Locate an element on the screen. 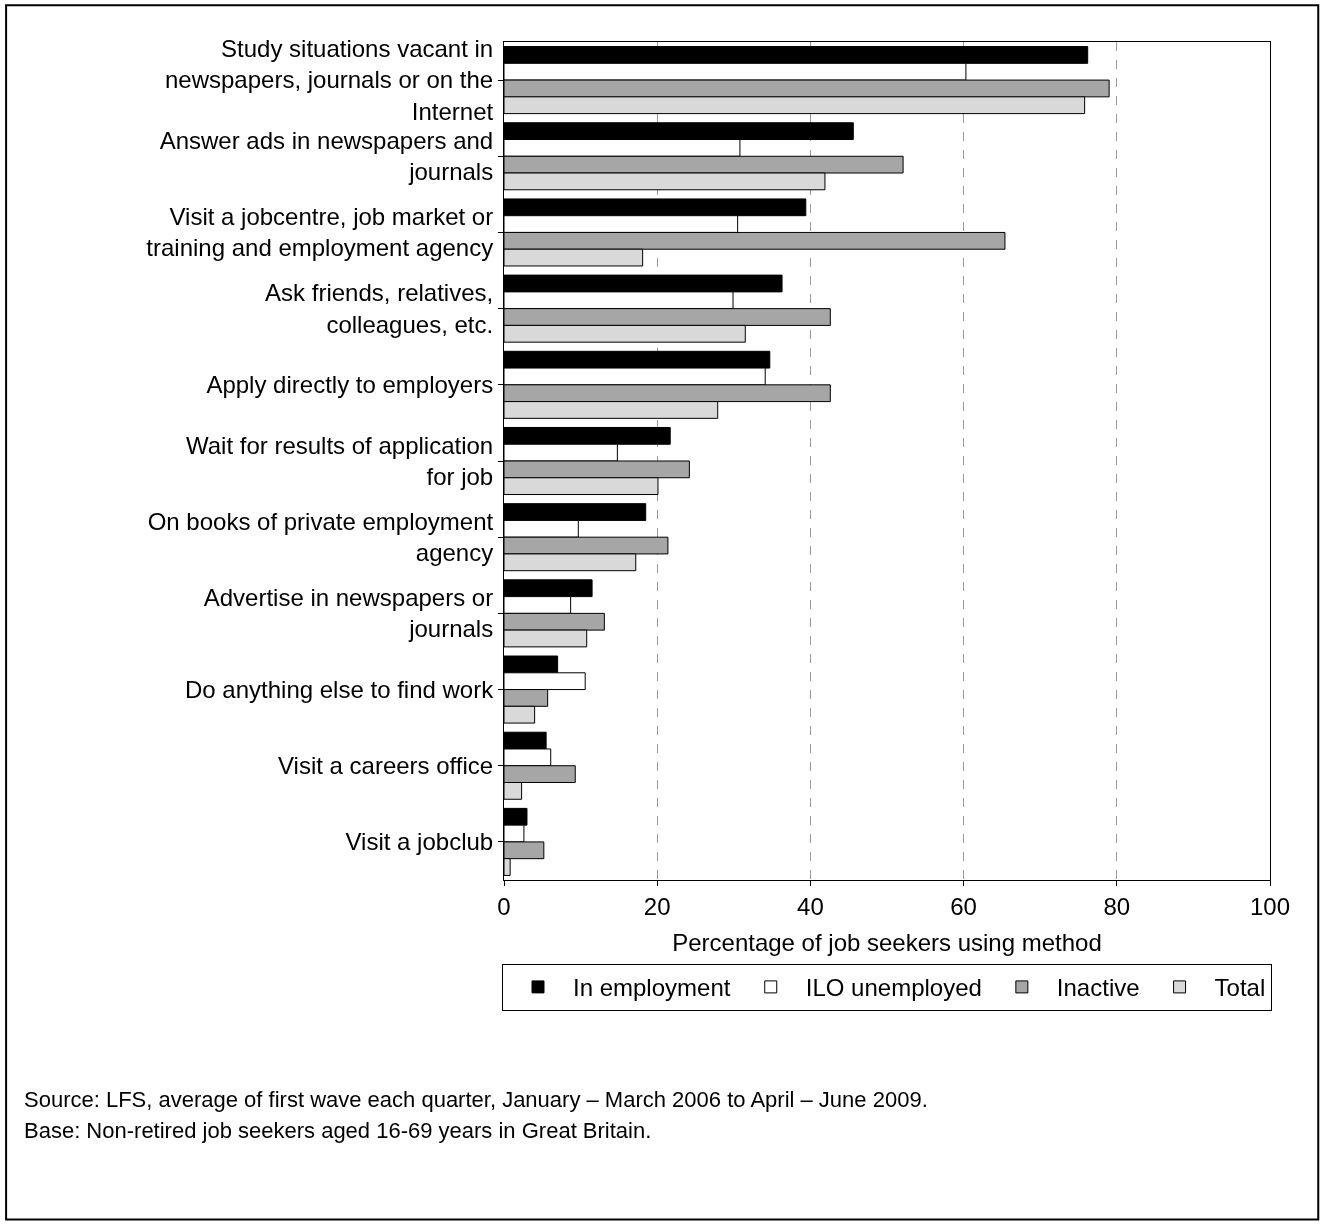 The height and width of the screenshot is (1227, 1321). y-tick-label: Advertise in newspapers or journals is located at coordinates (348, 613).